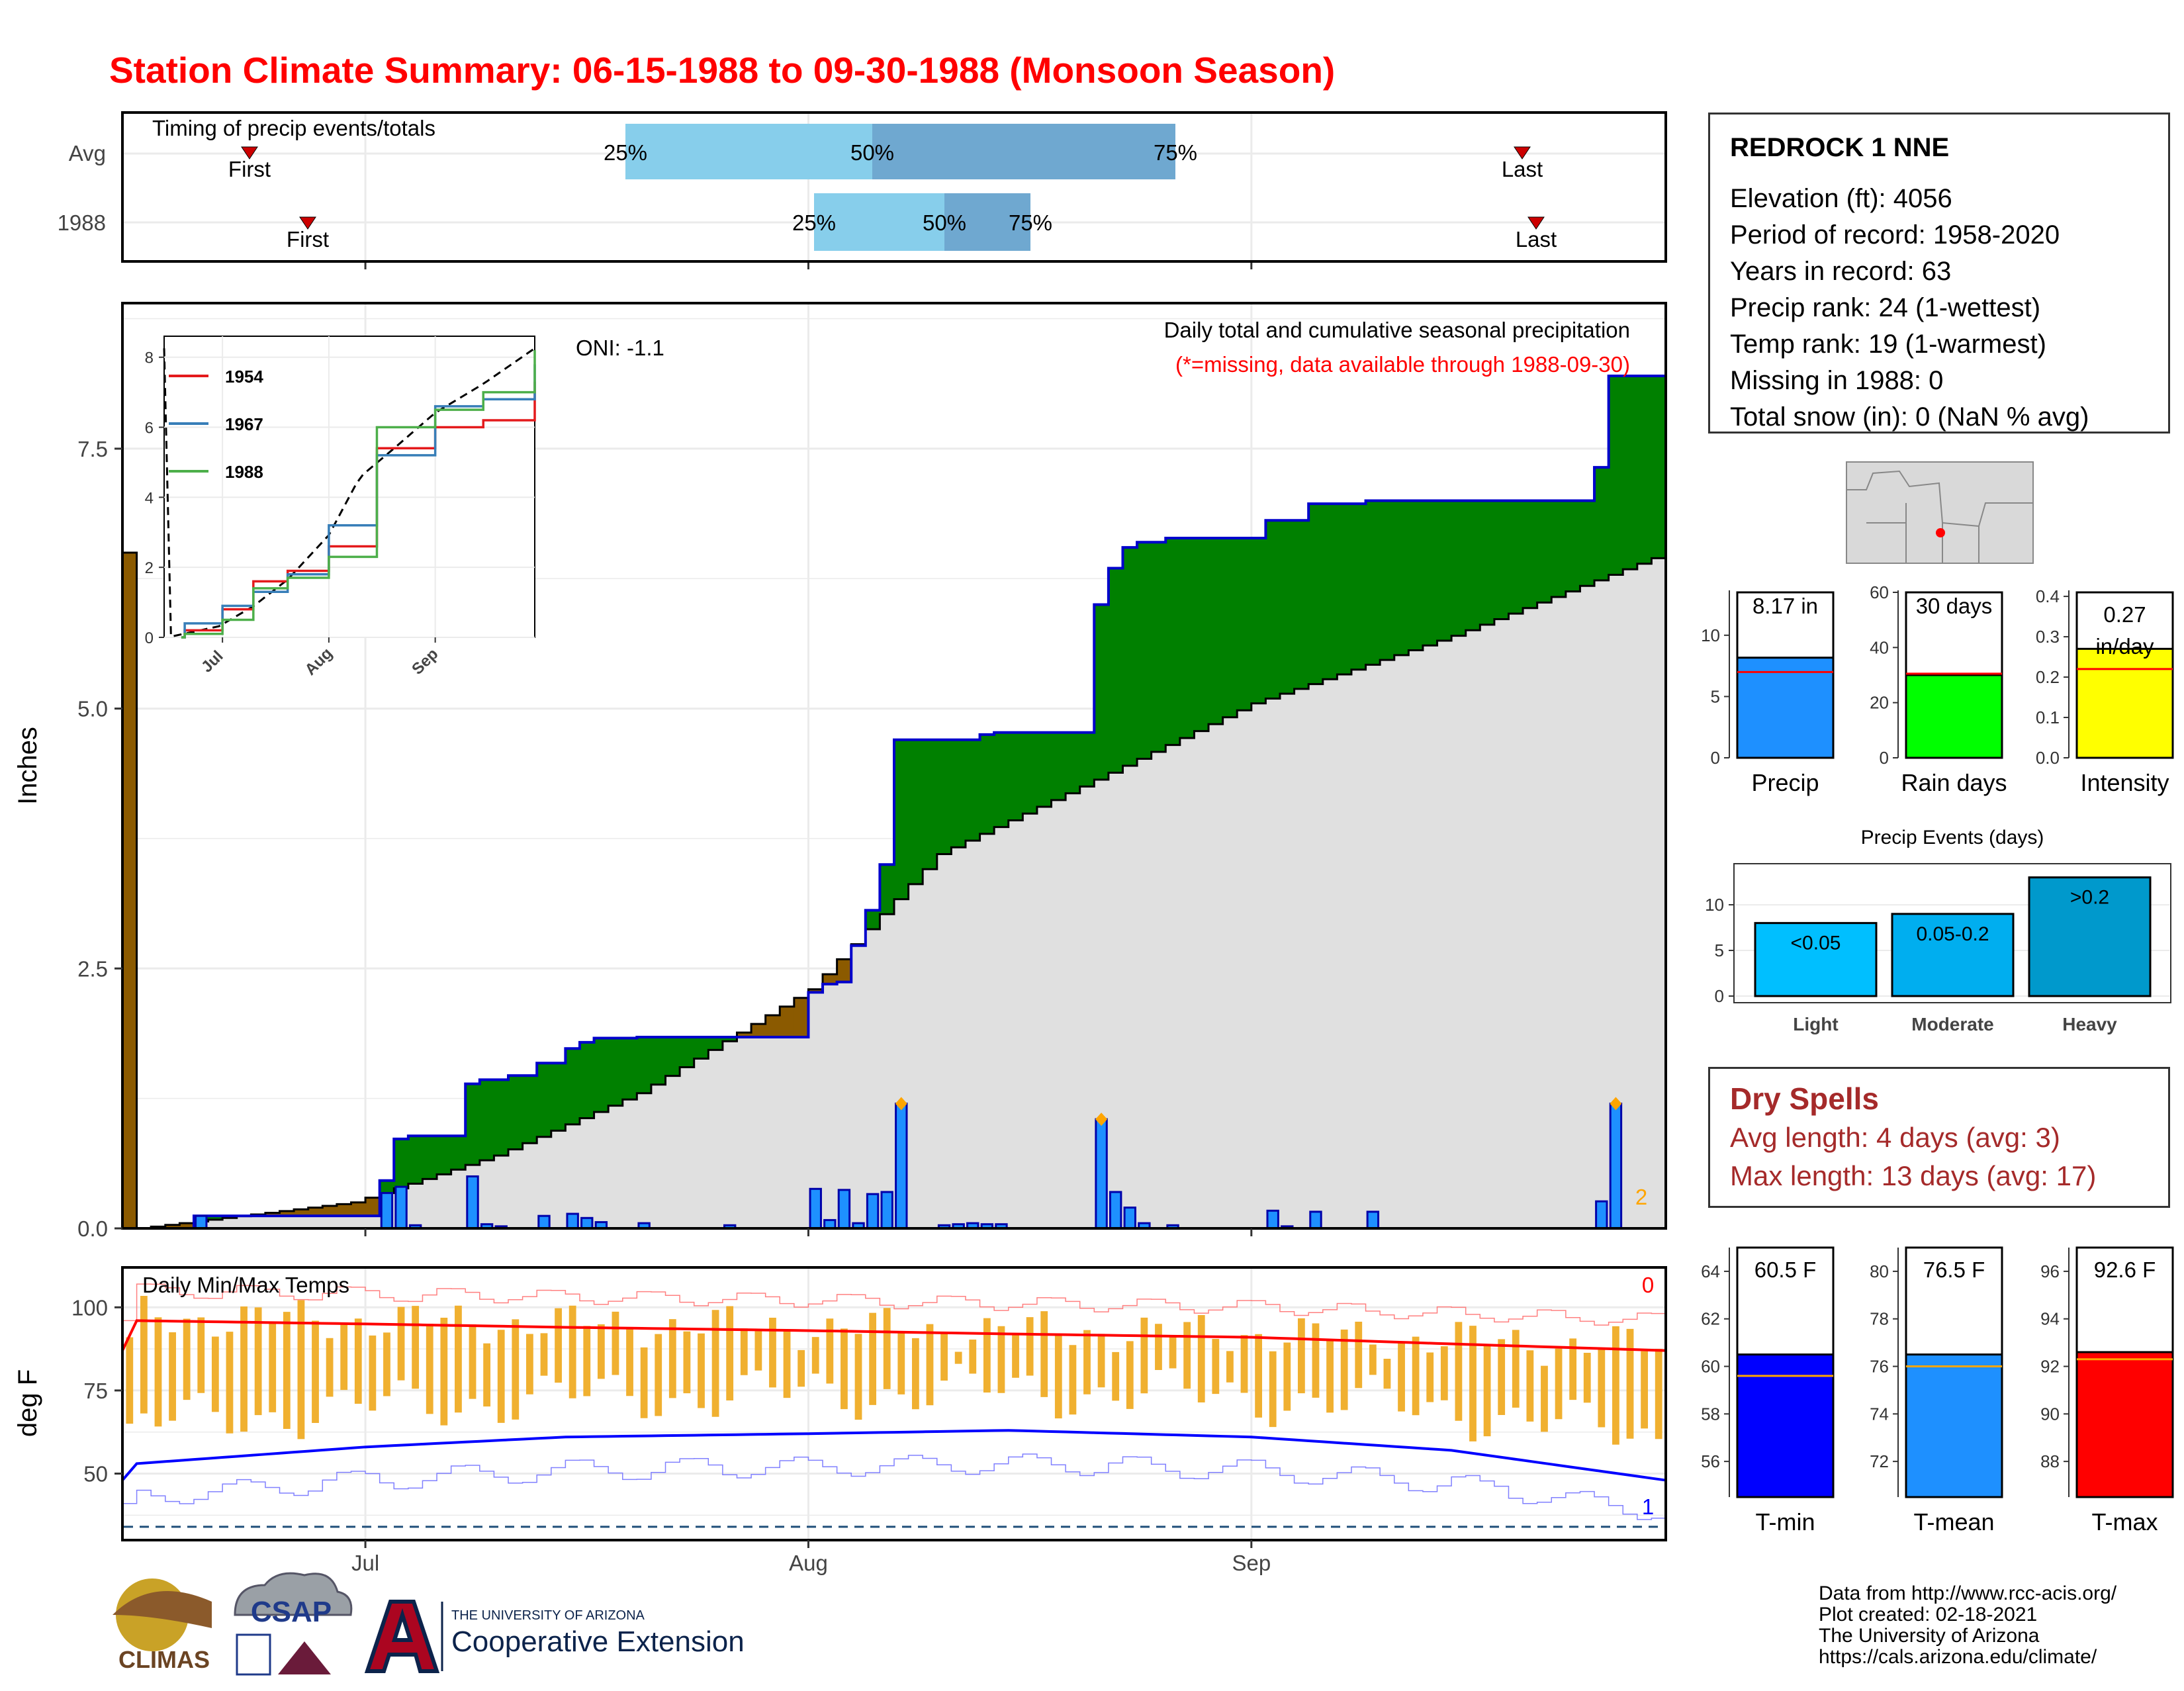 This screenshot has width=2184, height=1691. I want to click on event-bar-inner-label: 0.05-0.2, so click(1952, 934).